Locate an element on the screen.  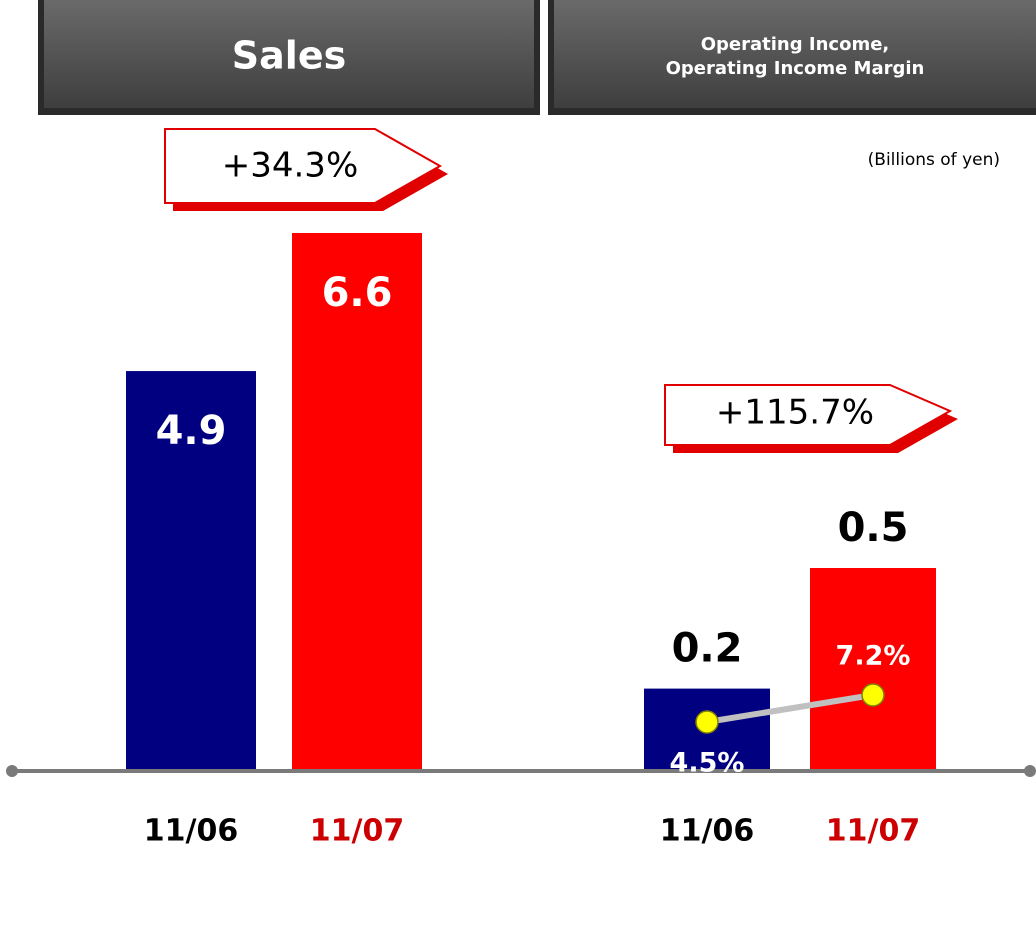
unit-label: (Billions of yen) is located at coordinates (934, 160).